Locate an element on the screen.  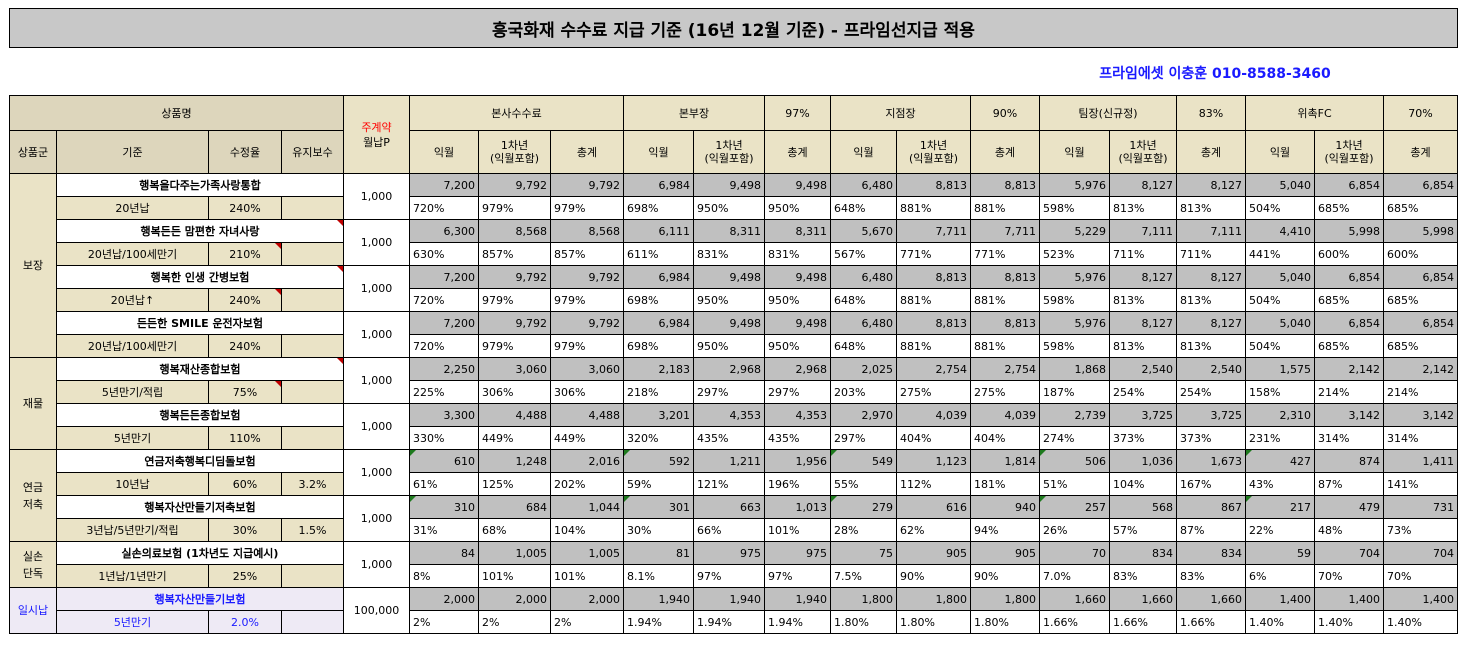
amount-cell: 8,311 is located at coordinates (729, 231).